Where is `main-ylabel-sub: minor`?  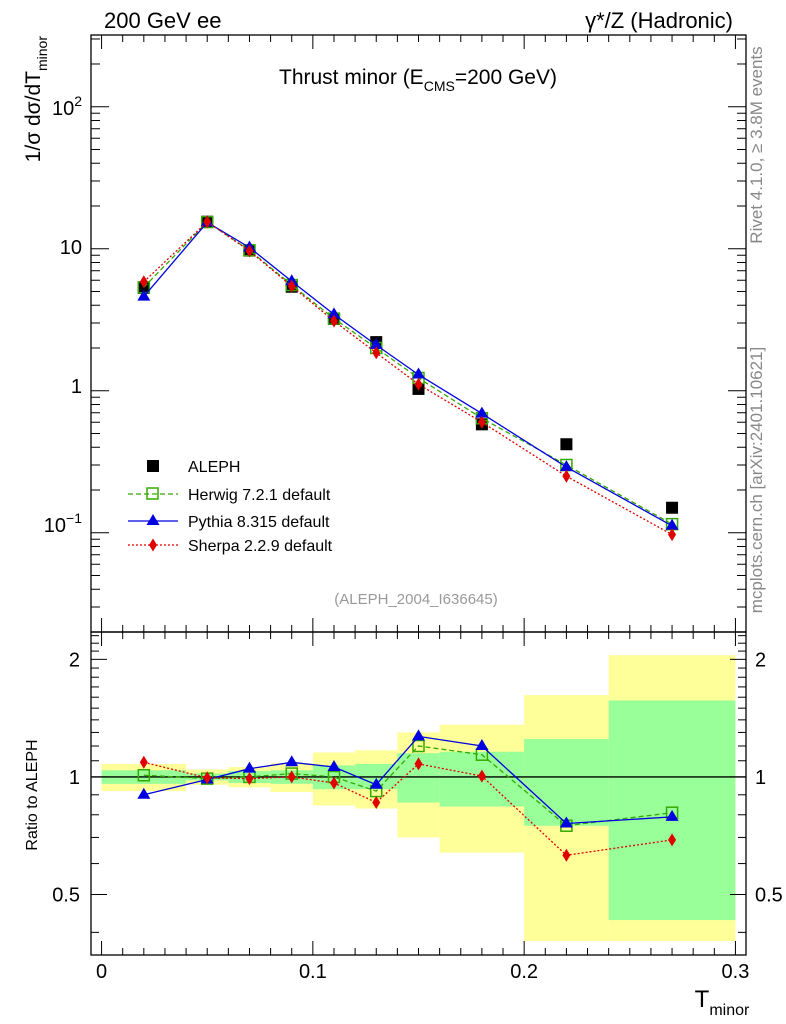
main-ylabel-sub: minor is located at coordinates (42, 53).